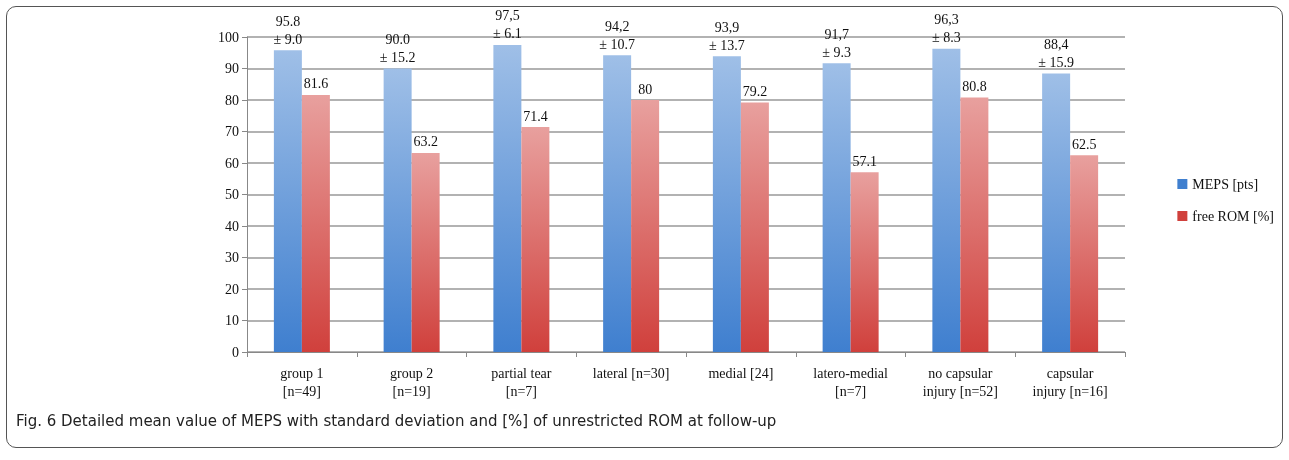  I want to click on x-tick-label: partial tear [n=7], so click(521, 382).